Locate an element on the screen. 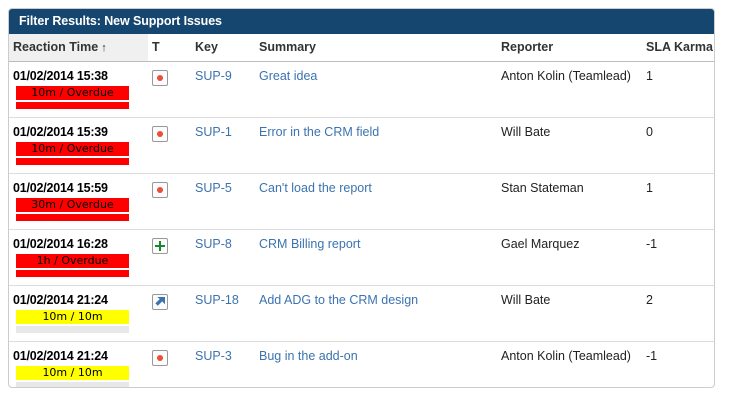 The width and height of the screenshot is (729, 406). cell-reporter: Gael Marquez is located at coordinates (569, 257).